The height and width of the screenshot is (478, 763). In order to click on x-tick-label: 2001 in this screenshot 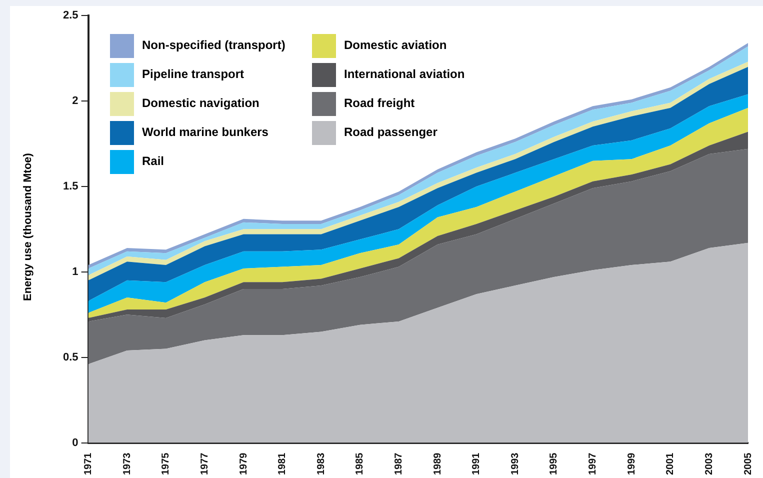, I will do `click(670, 464)`.